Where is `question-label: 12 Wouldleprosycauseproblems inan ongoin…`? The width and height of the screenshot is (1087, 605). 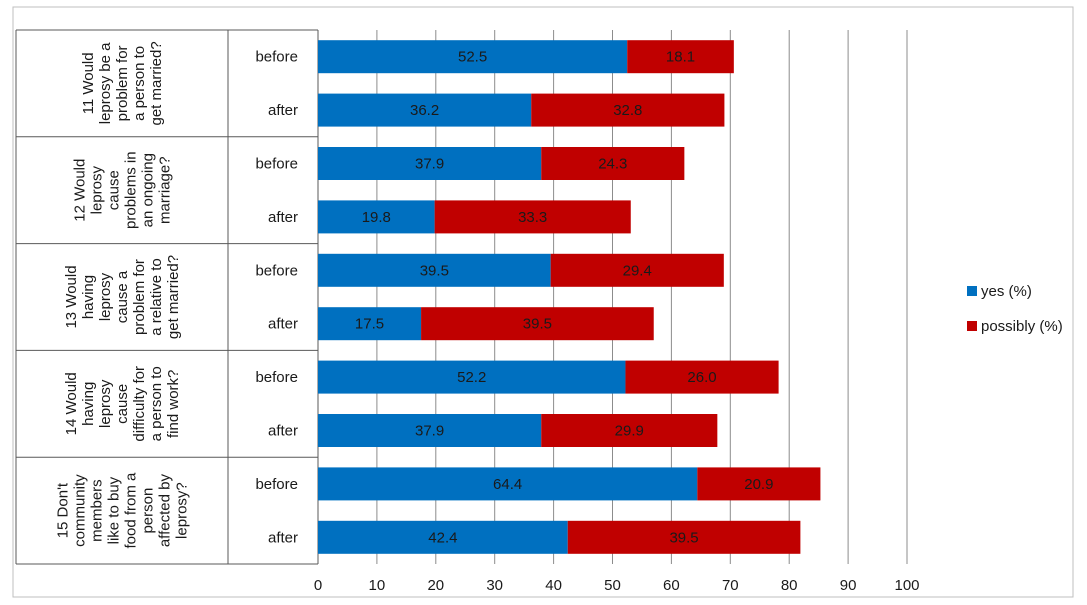 question-label: 12 Wouldleprosycauseproblems inan ongoin… is located at coordinates (123, 190).